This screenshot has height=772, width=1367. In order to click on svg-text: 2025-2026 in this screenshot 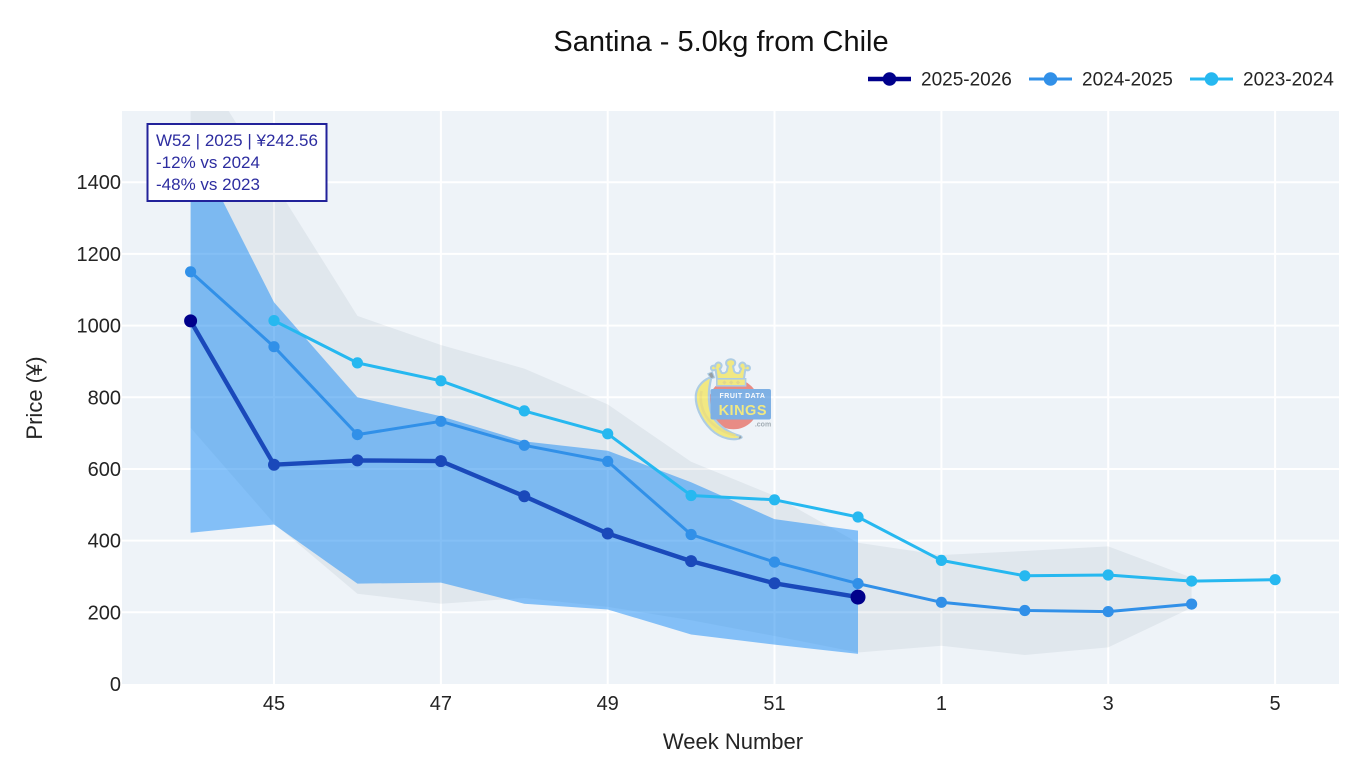, I will do `click(966, 80)`.